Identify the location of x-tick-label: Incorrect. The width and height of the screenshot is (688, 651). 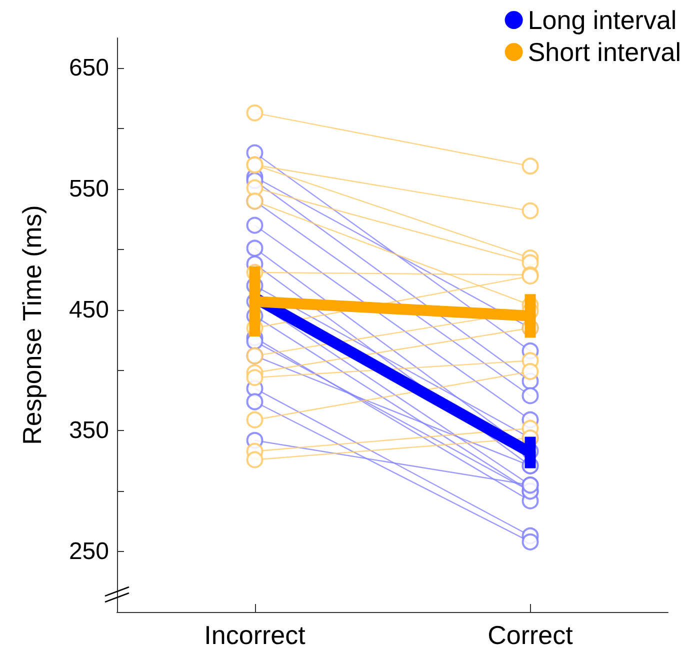
(255, 635).